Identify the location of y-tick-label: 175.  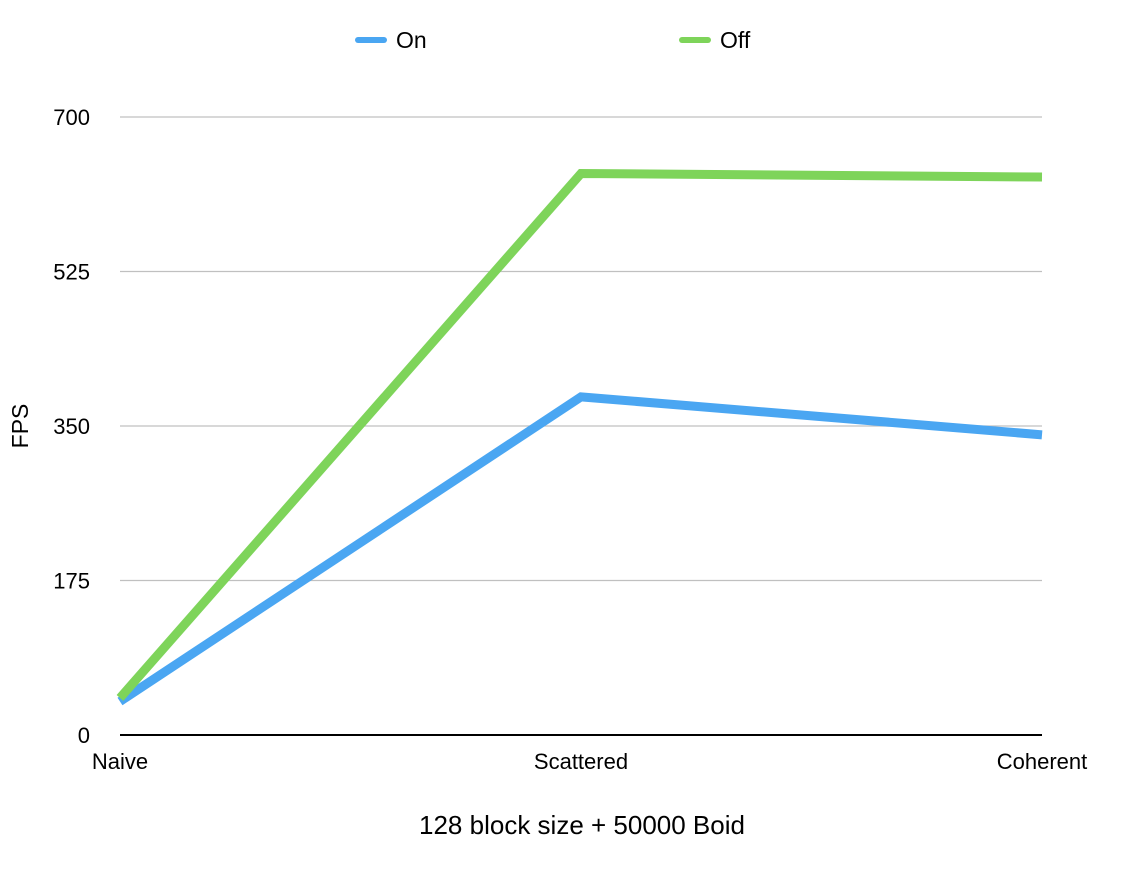
(71, 581).